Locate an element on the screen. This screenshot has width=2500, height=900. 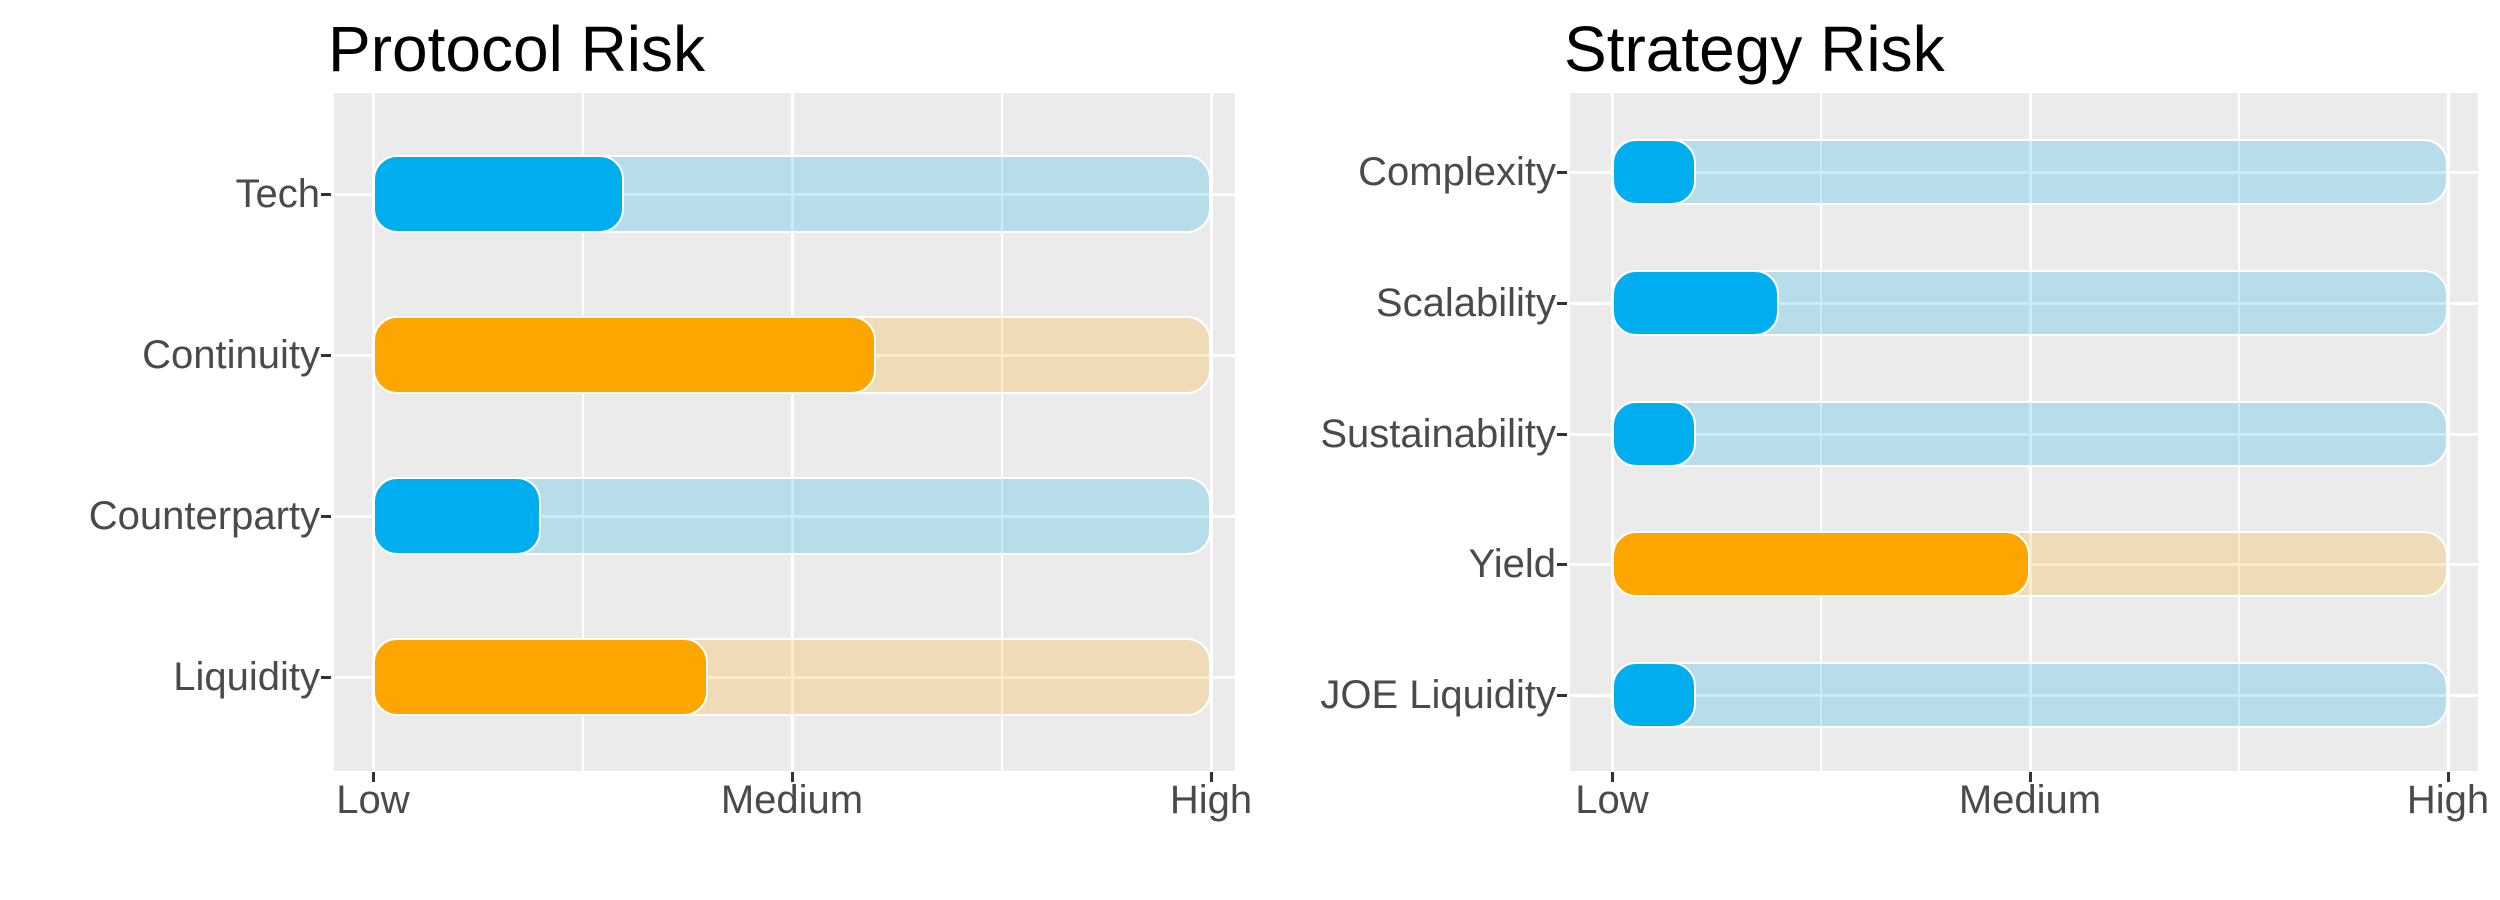
bar-counterparty is located at coordinates (457, 516).